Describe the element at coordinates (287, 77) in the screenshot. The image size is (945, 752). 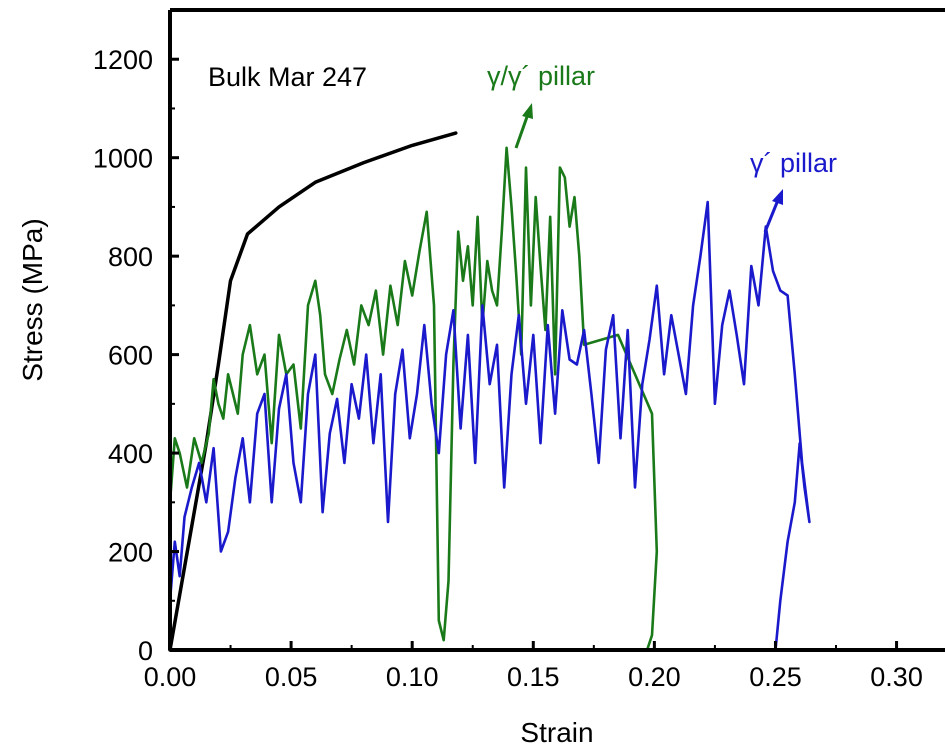
I see `annotation-bulk-mar-247: Bulk Mar 247` at that location.